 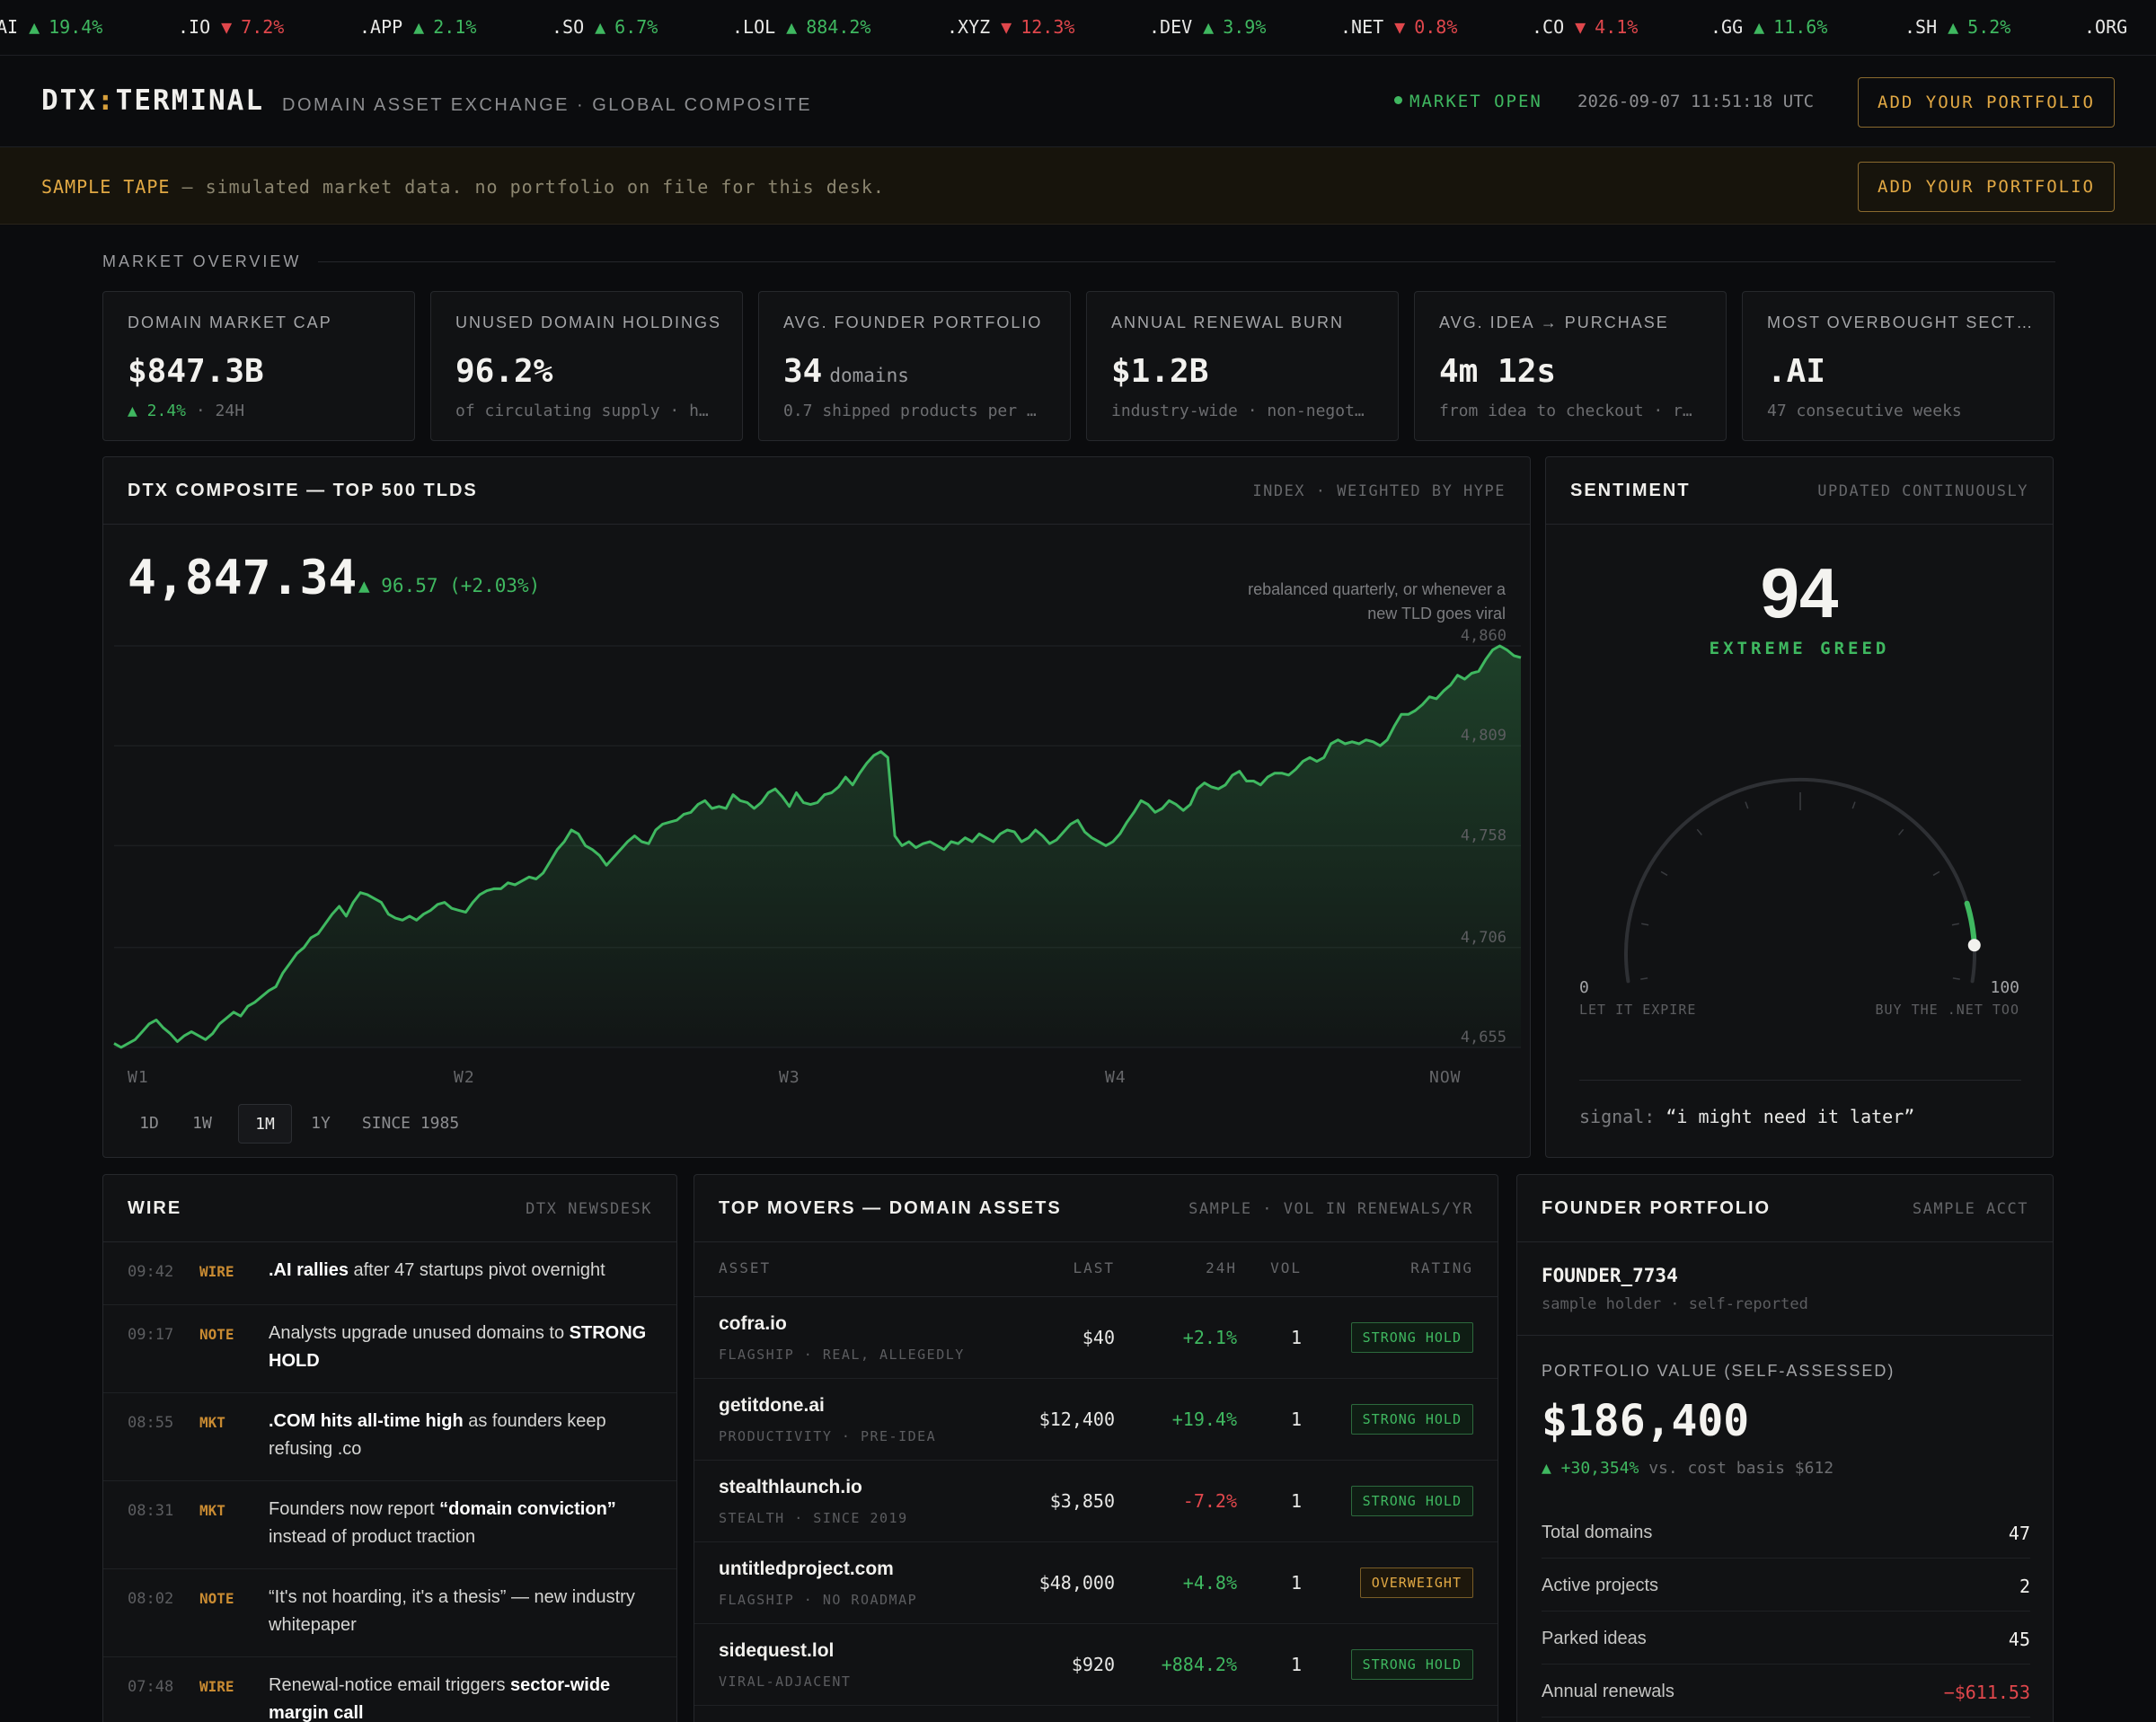 What do you see at coordinates (1554, 322) in the screenshot?
I see `stat-label: AVG. IDEA → PURCHASE` at bounding box center [1554, 322].